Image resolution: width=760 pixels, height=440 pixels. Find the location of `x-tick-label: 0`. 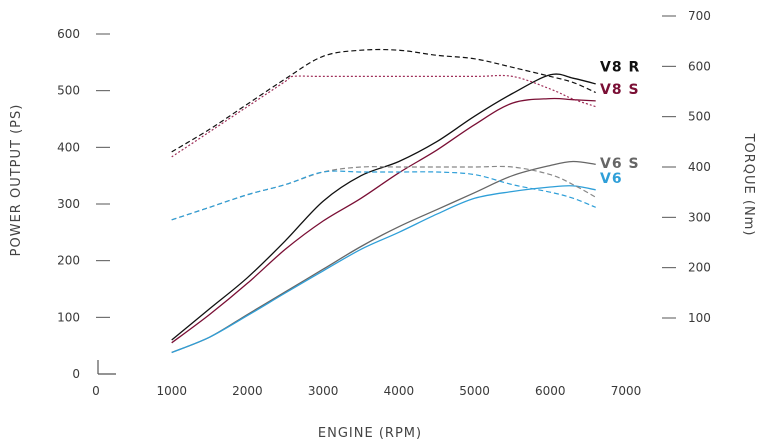

x-tick-label: 0 is located at coordinates (96, 391).